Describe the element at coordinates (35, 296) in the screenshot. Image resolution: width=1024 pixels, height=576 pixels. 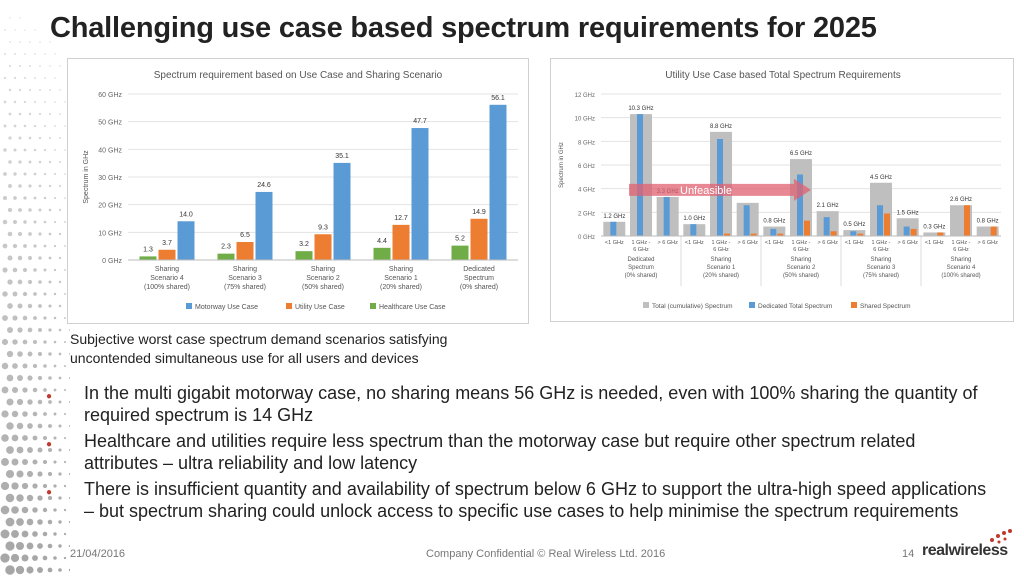
I see `decorative-dot-pattern` at that location.